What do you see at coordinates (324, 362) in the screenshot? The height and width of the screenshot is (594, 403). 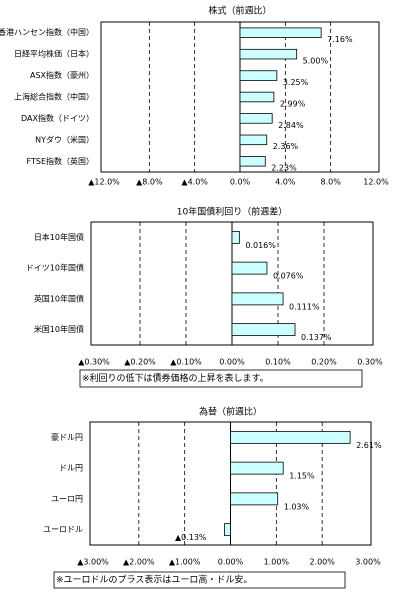 I see `x-tick-label: 0.20%` at bounding box center [324, 362].